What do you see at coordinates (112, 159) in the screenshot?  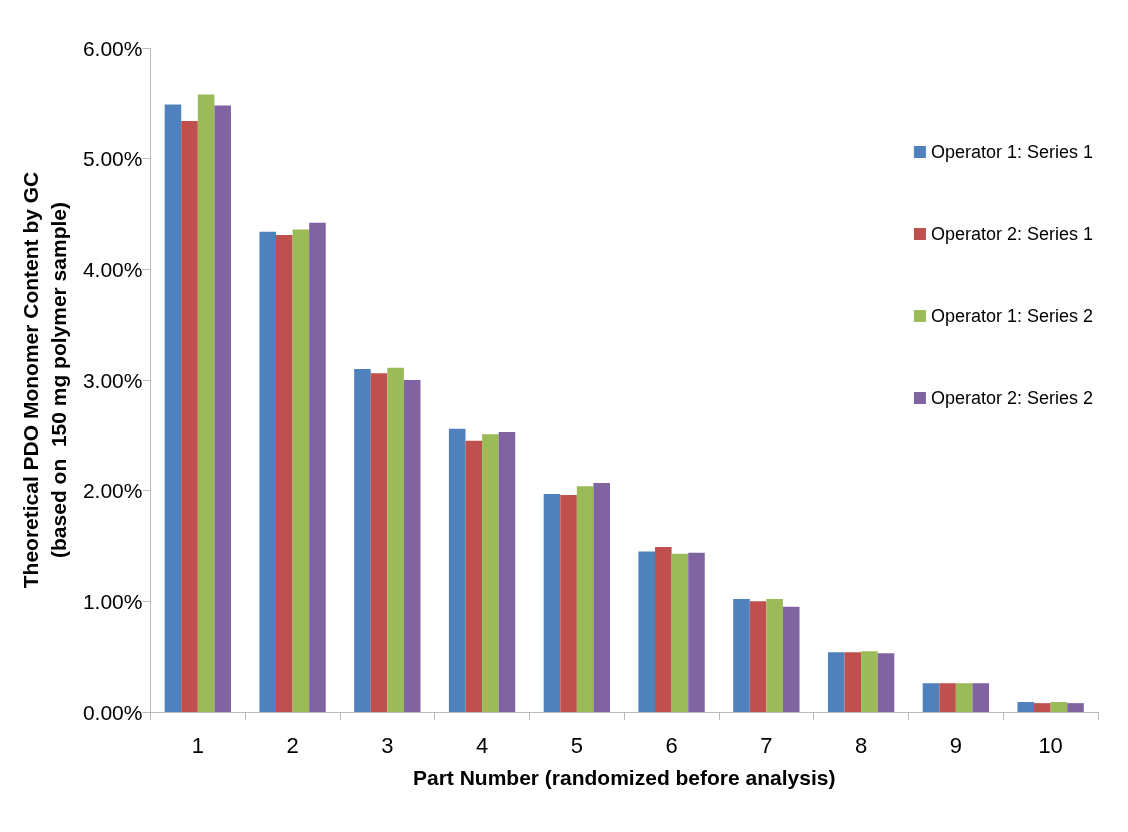 I see `y-tick-label: 5.00%` at bounding box center [112, 159].